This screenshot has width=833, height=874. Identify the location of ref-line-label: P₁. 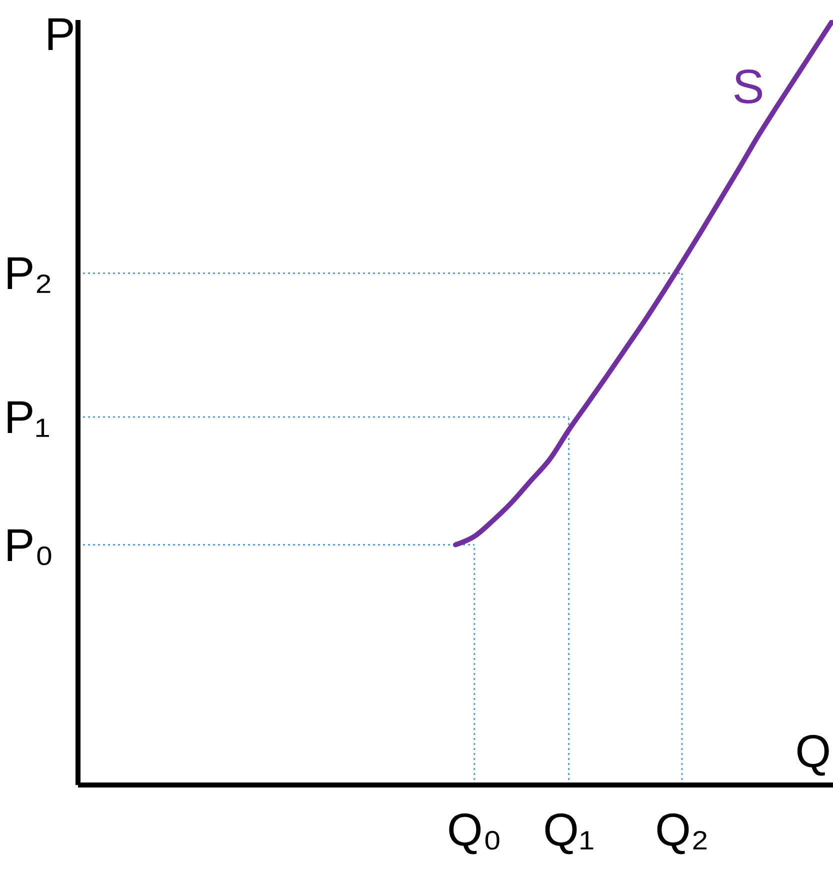
(27, 417).